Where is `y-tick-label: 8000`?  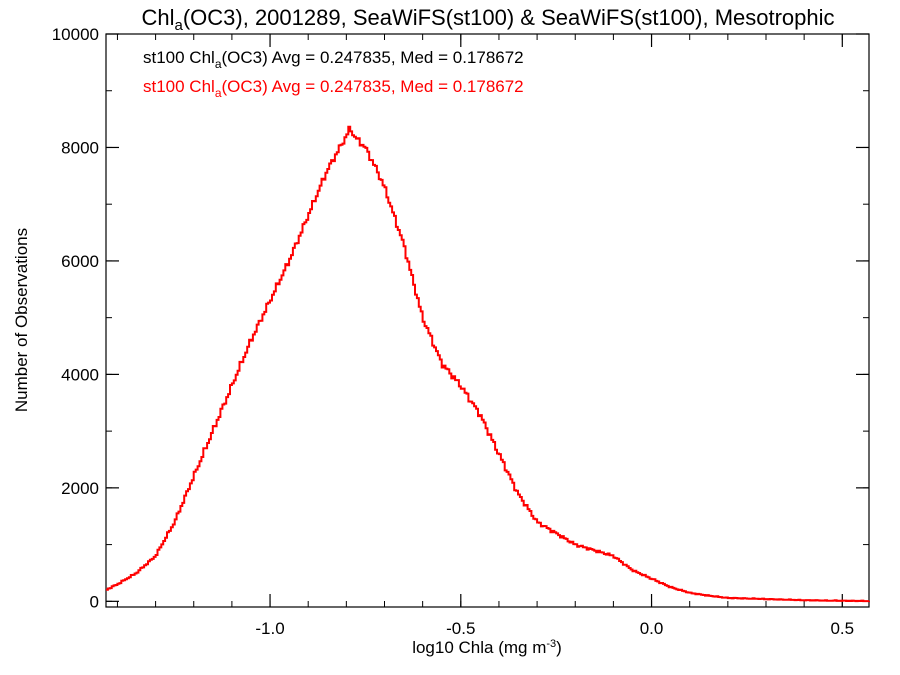
y-tick-label: 8000 is located at coordinates (80, 147).